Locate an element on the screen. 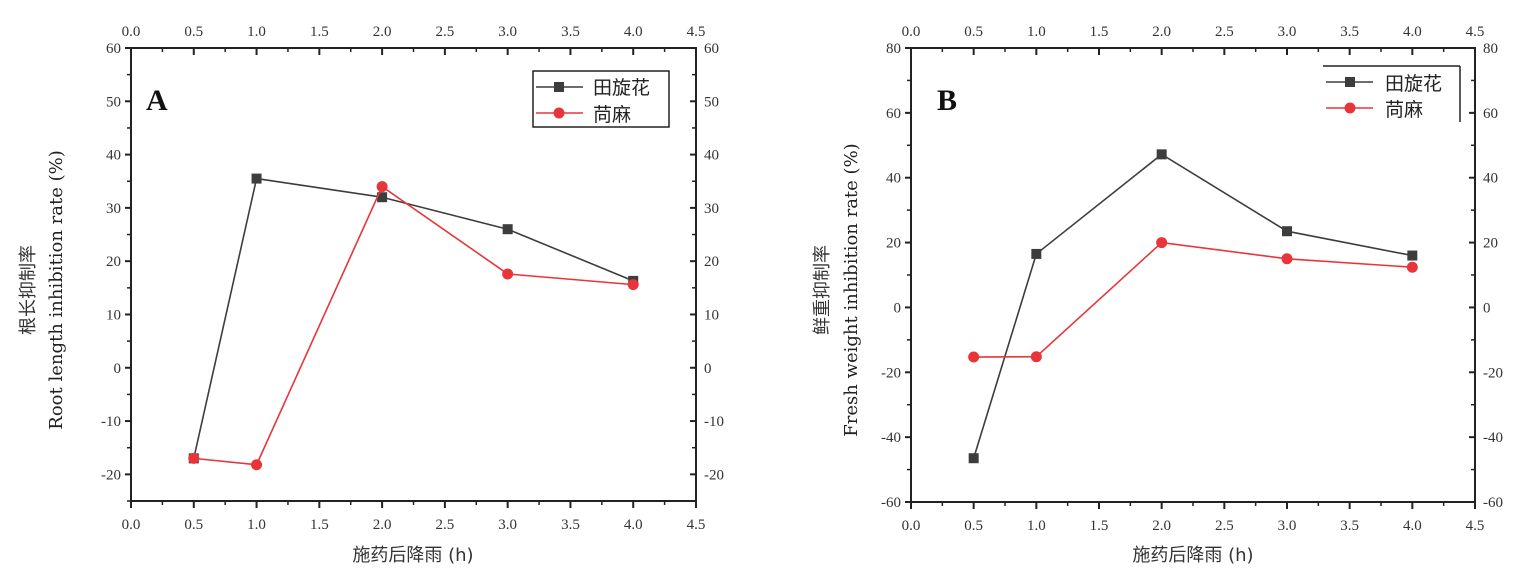 The image size is (1535, 578). y-tick-label-right: 30 is located at coordinates (711, 209).